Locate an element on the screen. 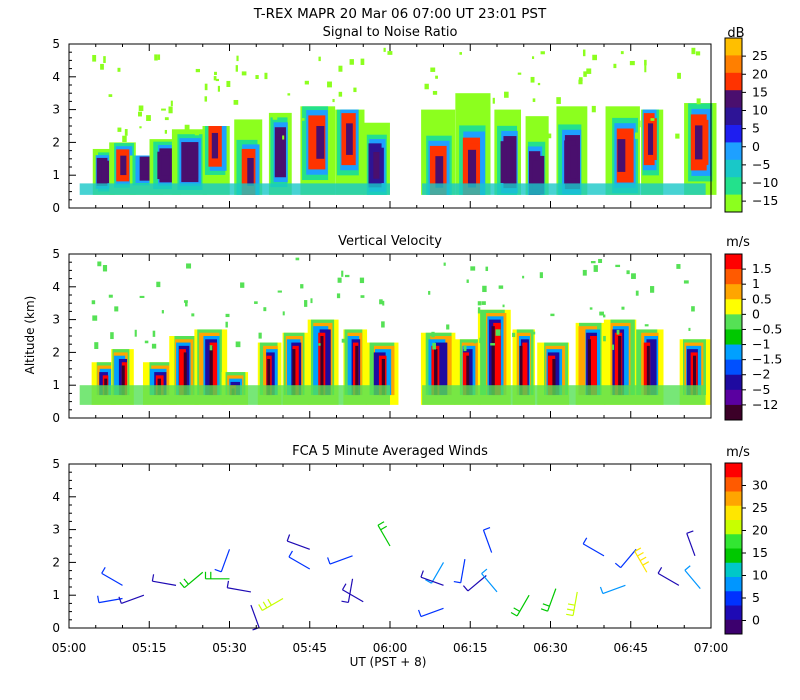 The height and width of the screenshot is (700, 800). snr-colorbar-label: 0 is located at coordinates (756, 146).